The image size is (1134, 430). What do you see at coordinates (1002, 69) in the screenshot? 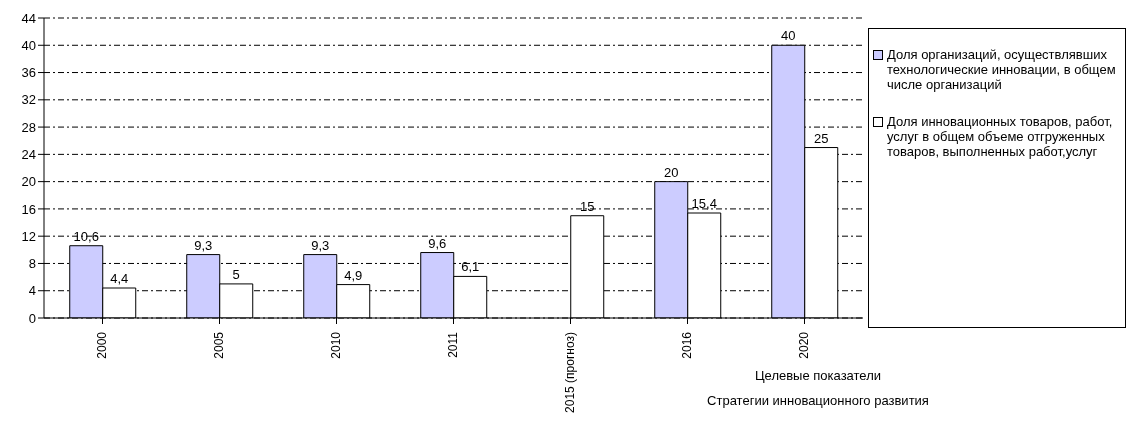
I see `legend-label: Доля организаций, осуществлявших технологические инновации, в общем числе организаций` at bounding box center [1002, 69].